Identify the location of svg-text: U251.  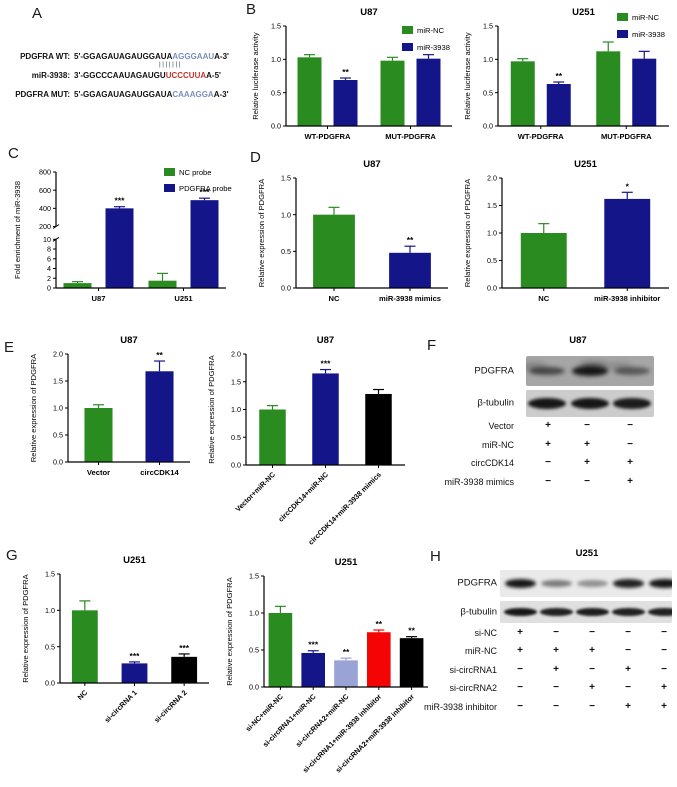
(346, 562).